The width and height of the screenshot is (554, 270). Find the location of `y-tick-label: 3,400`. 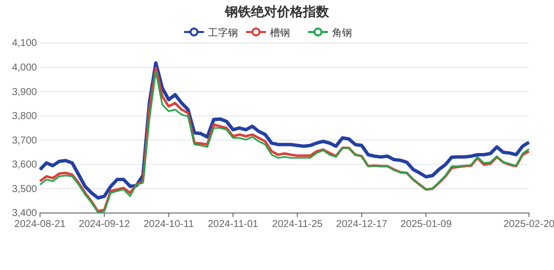

y-tick-label: 3,400 is located at coordinates (25, 214).